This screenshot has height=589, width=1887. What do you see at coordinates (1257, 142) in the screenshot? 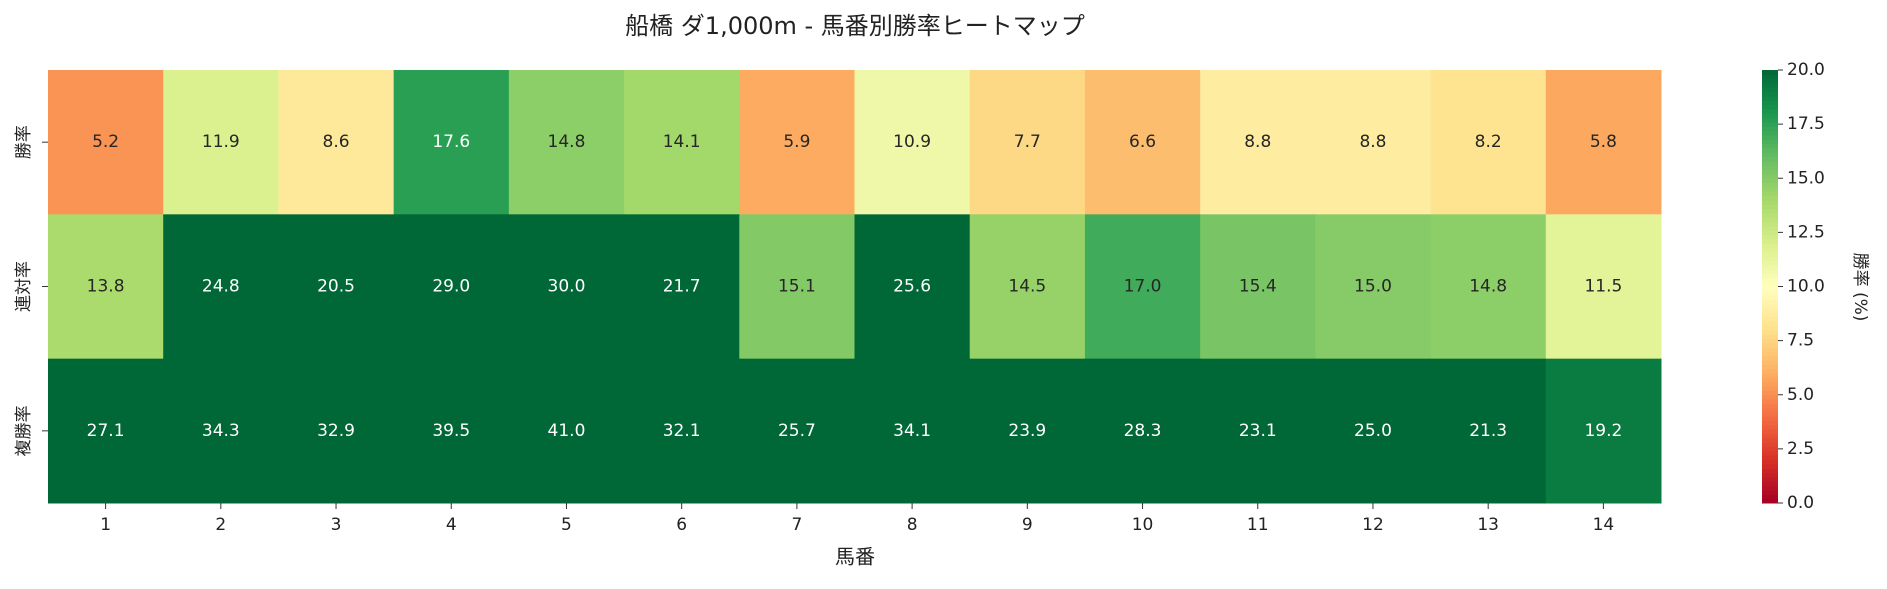
I see `cell-label: 8.8` at bounding box center [1257, 142].